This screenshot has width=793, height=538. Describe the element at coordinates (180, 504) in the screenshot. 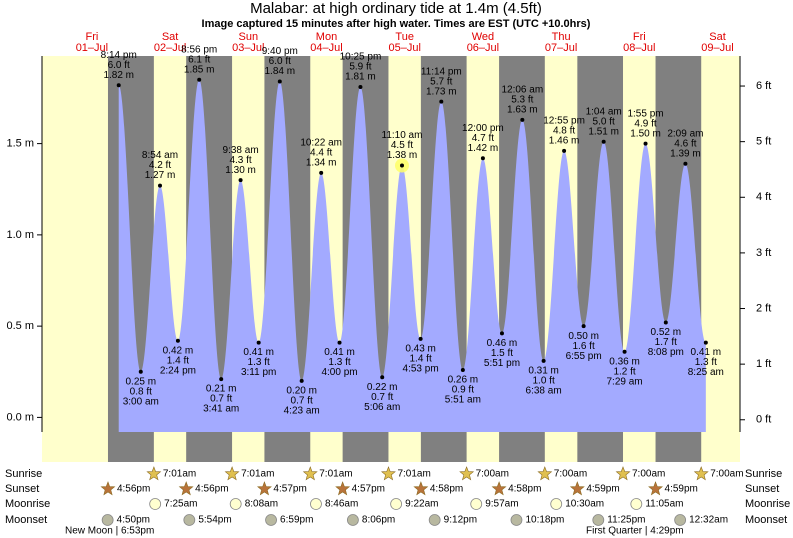

I see `event-time: 7:25am` at that location.